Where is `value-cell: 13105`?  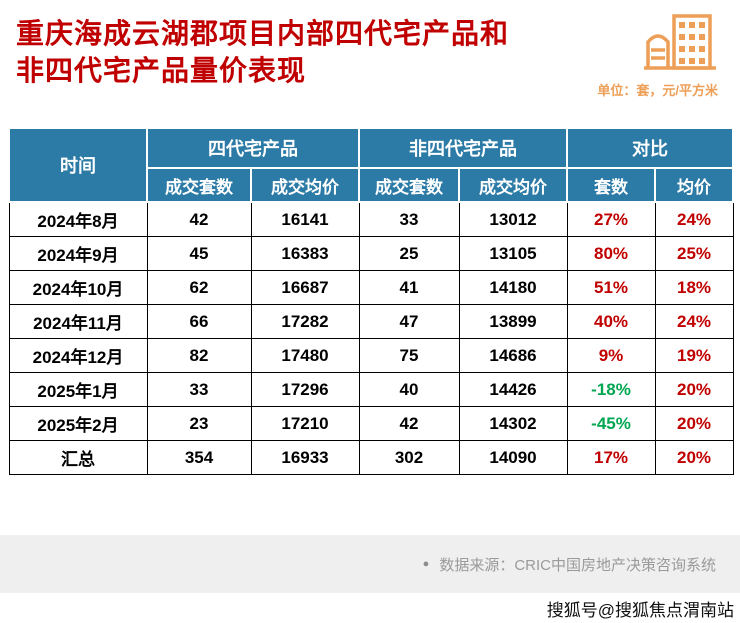
value-cell: 13105 is located at coordinates (513, 253).